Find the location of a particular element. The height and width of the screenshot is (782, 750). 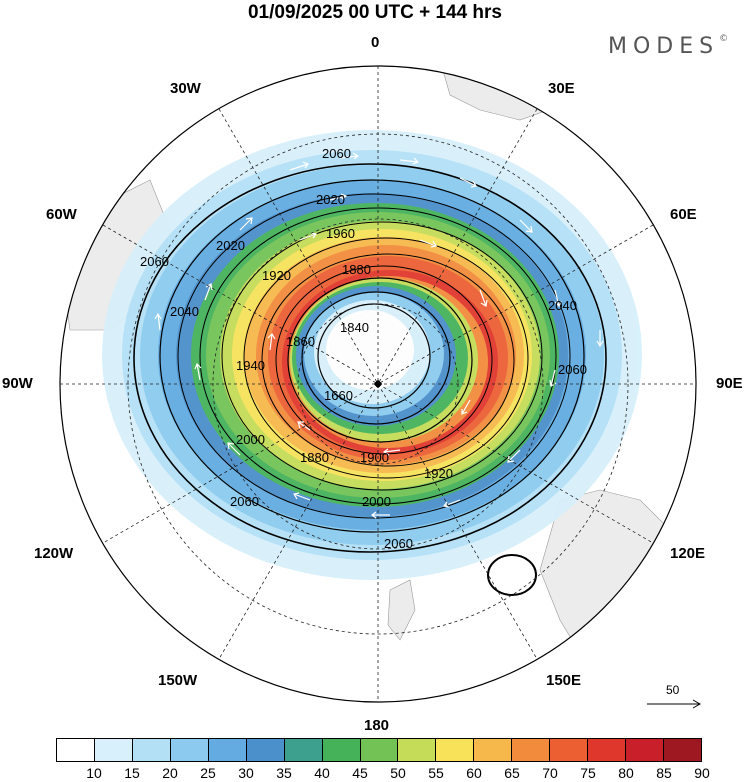

colorbar-tick-label: 55 is located at coordinates (436, 773).